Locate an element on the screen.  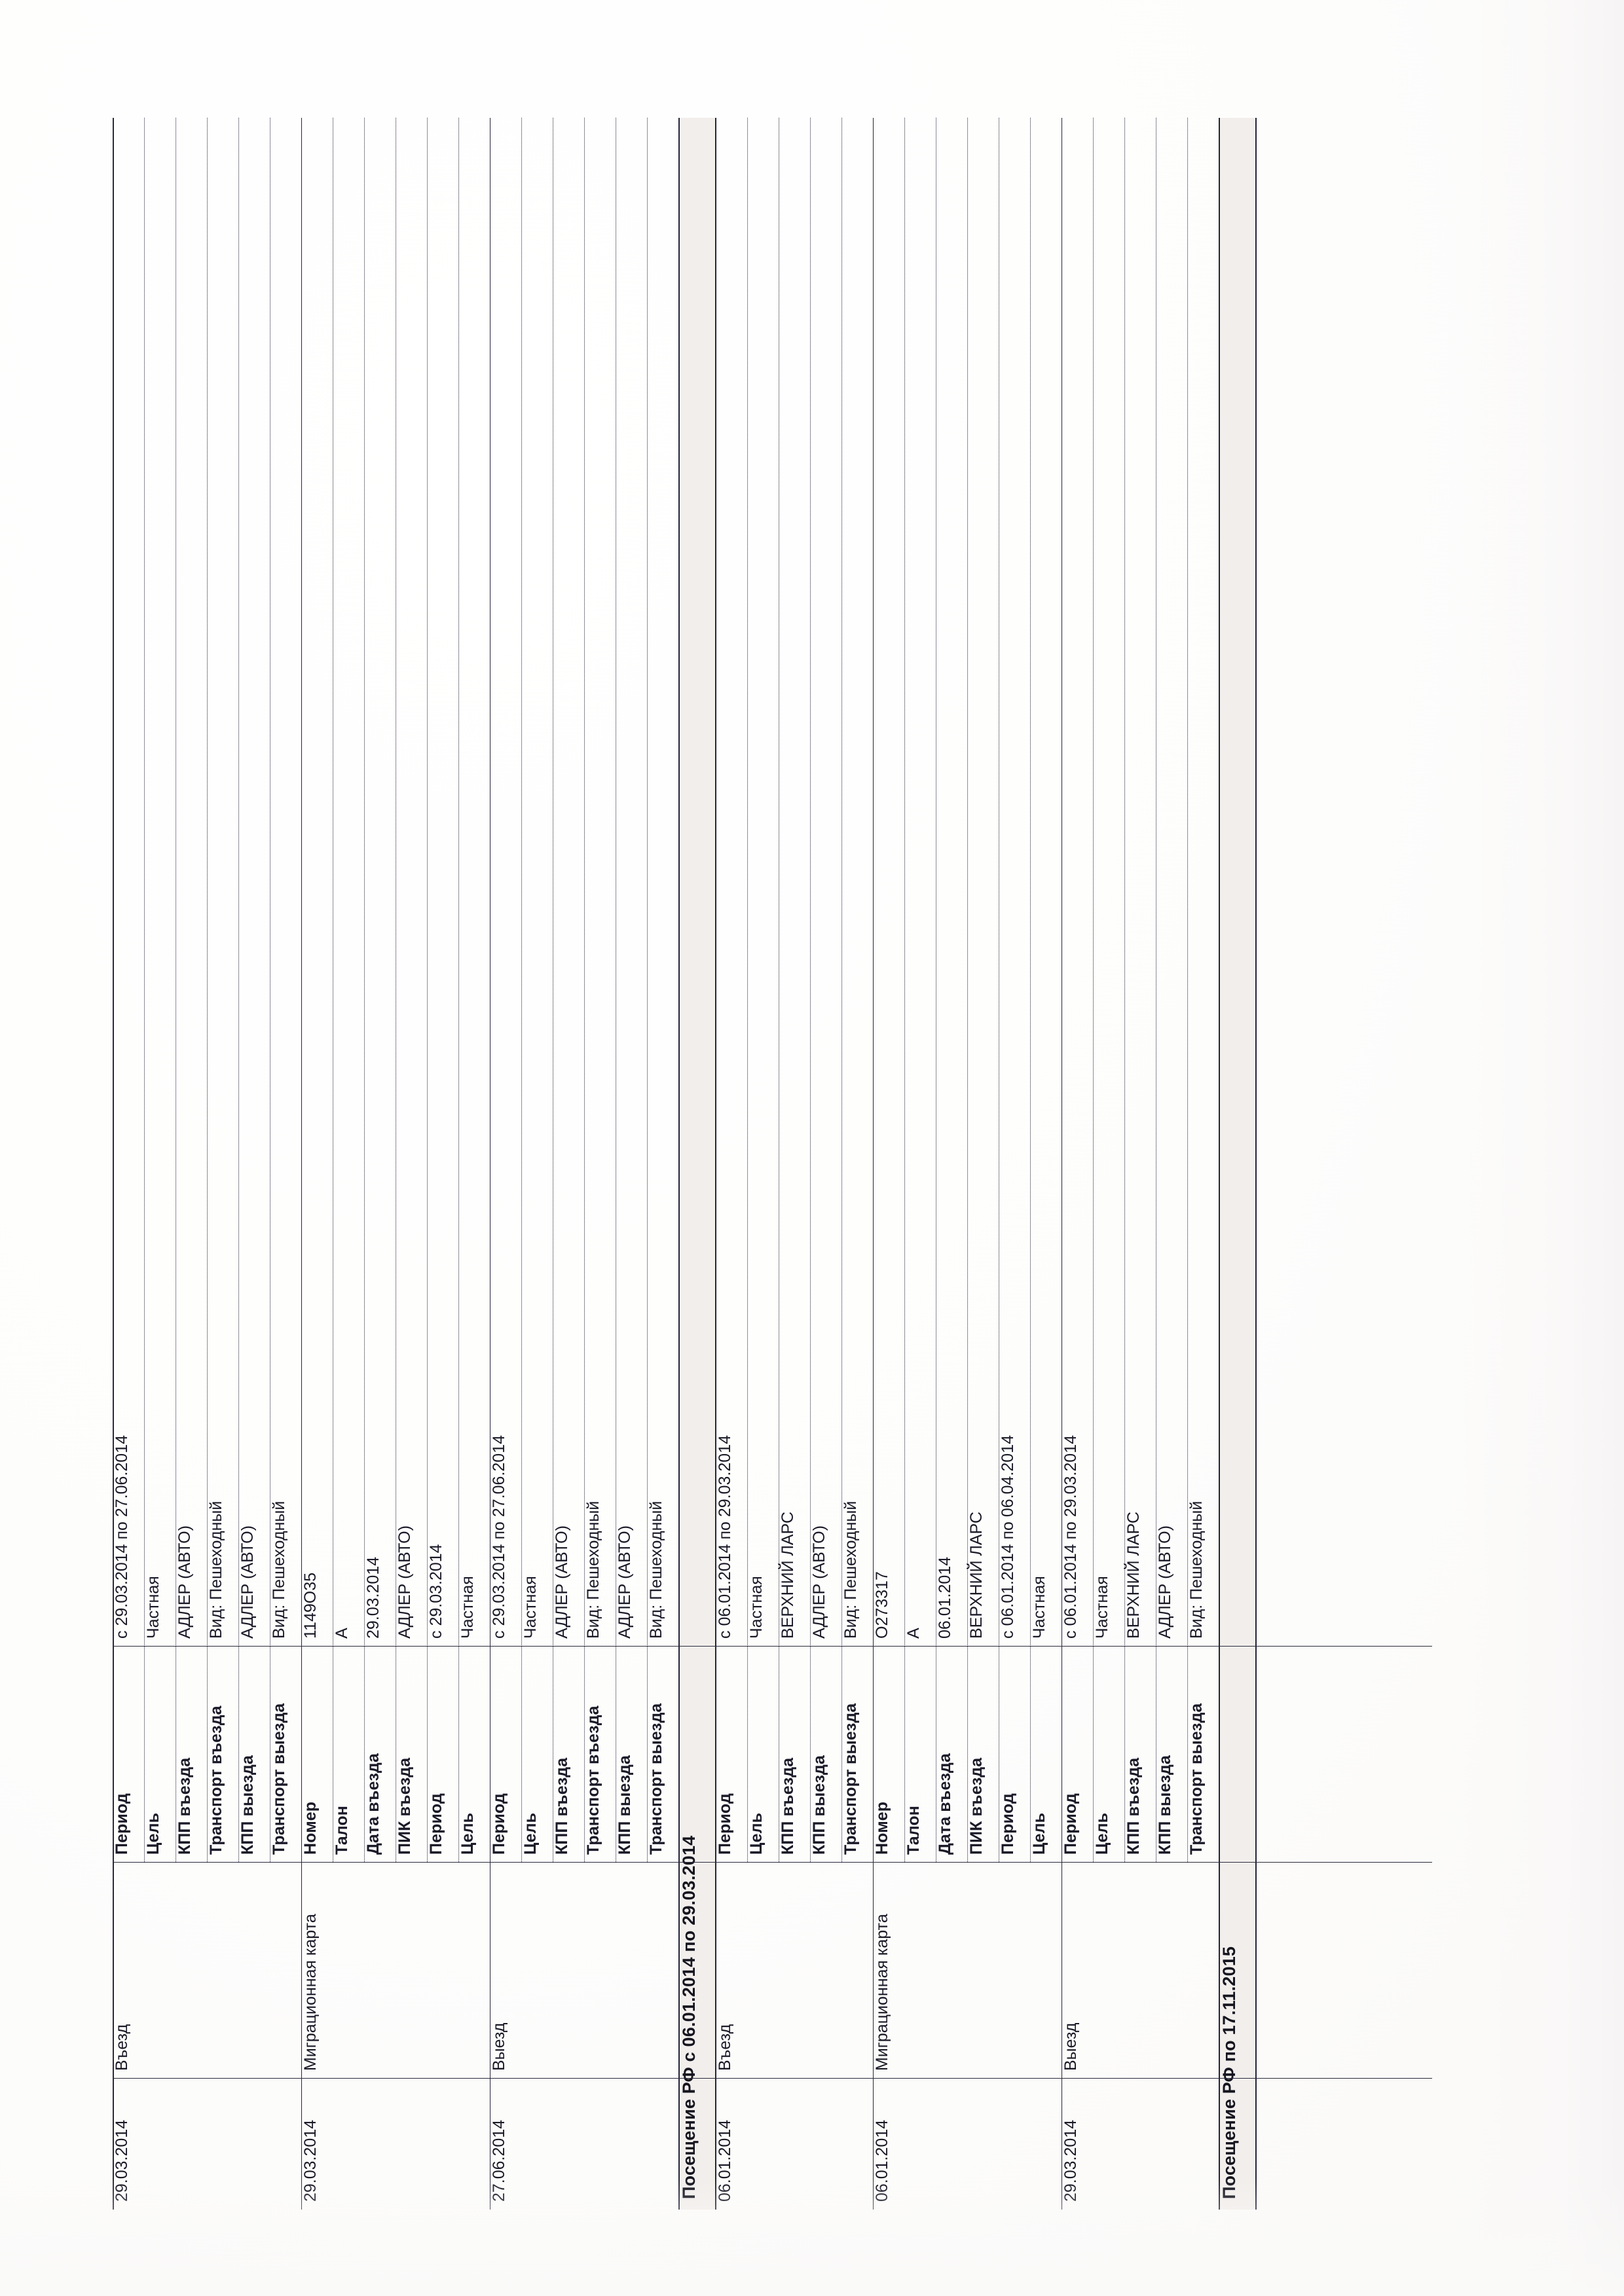
section-banner: Посещение РФ с 06.01.2014 по 29.03.2014 is located at coordinates (697, 1164).